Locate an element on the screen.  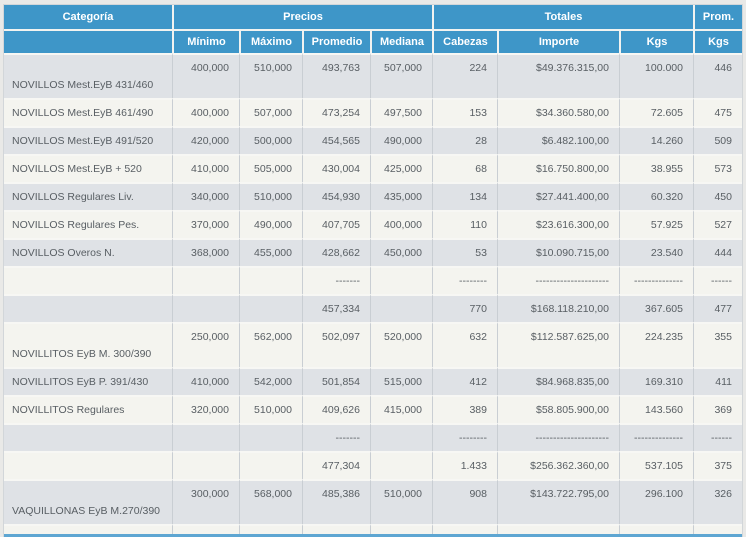
category-cell: NOVILLOS Mest.EyB 431/460 is located at coordinates (87, 75).